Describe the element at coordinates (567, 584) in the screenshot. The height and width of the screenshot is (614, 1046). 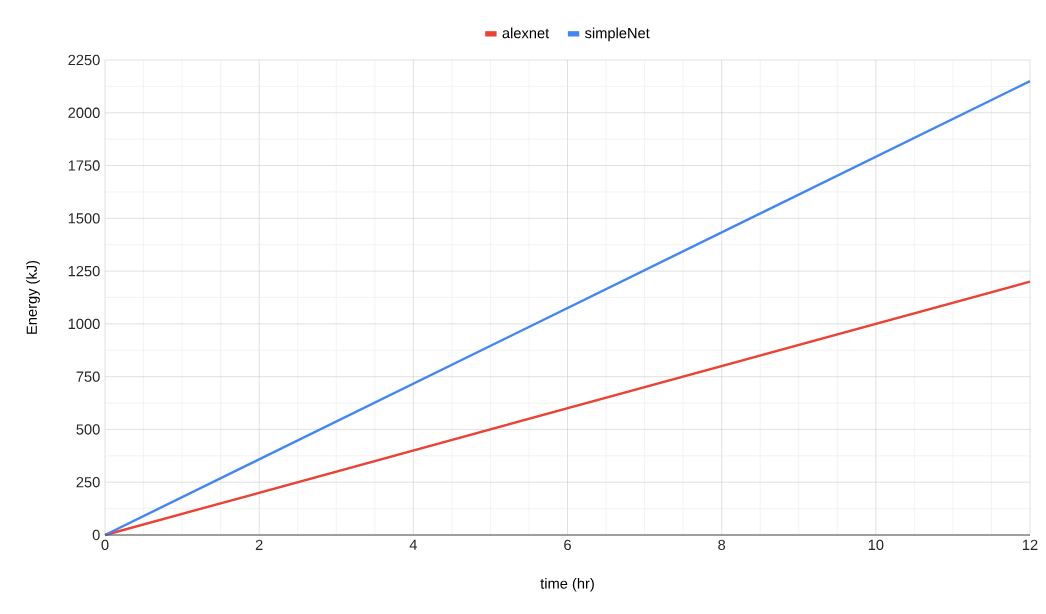
I see `x-axis-title: time (hr)` at that location.